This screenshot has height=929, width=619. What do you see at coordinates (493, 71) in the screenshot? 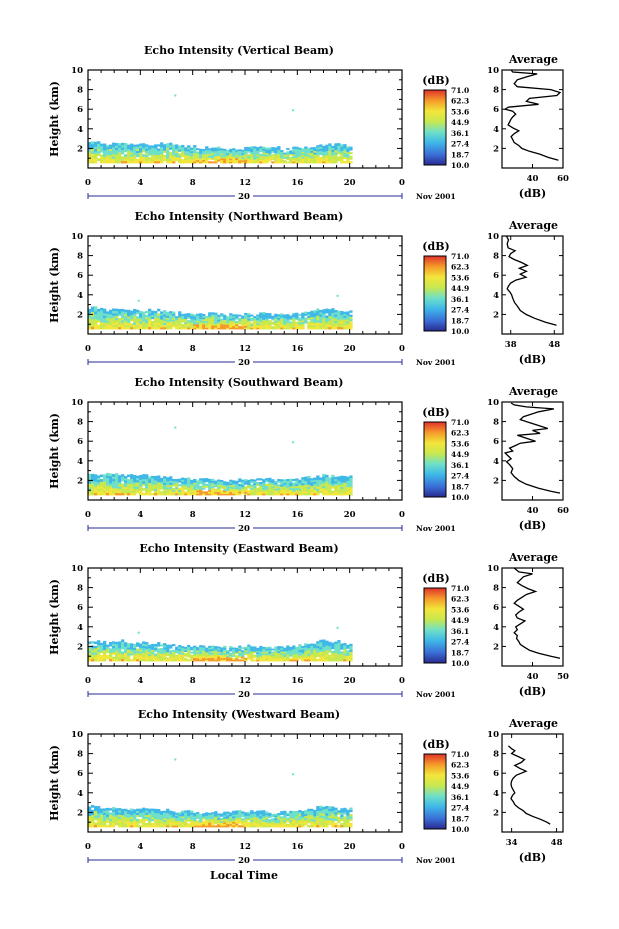
I see `avg-y-tick-label: 10` at bounding box center [493, 71].